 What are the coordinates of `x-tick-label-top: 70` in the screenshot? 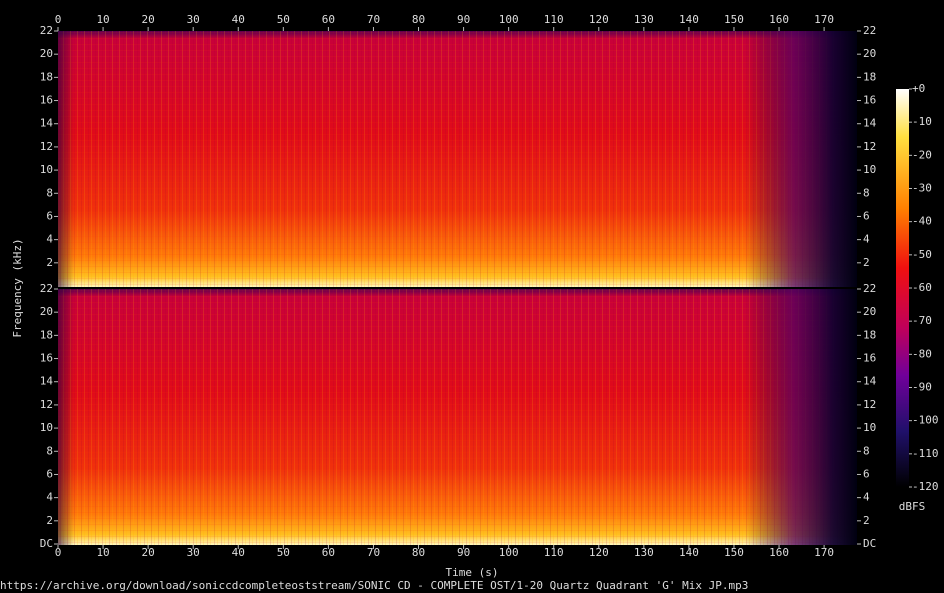 It's located at (373, 19).